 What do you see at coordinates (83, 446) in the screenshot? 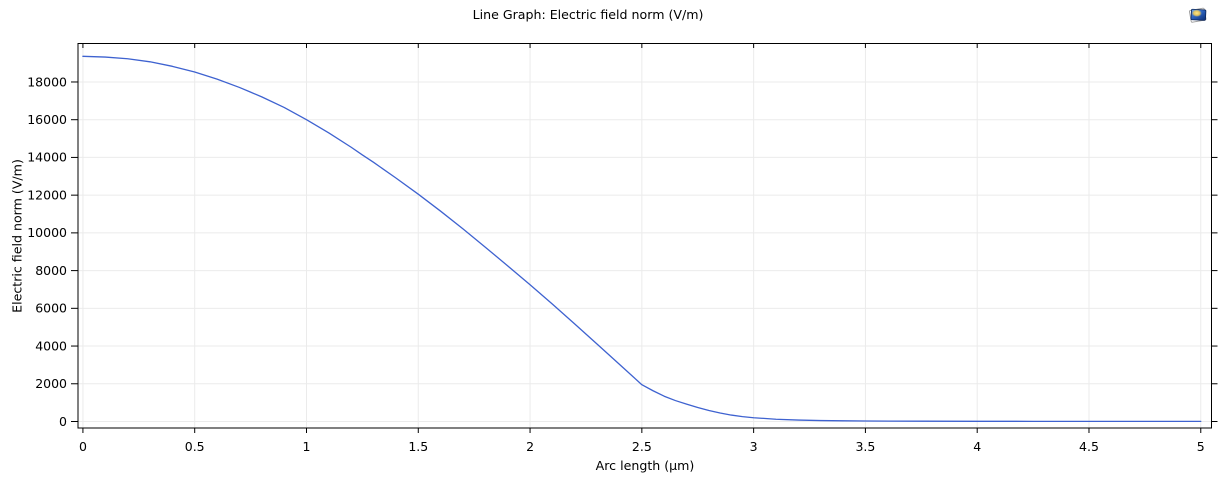
I see `x-tick-label: 0` at bounding box center [83, 446].